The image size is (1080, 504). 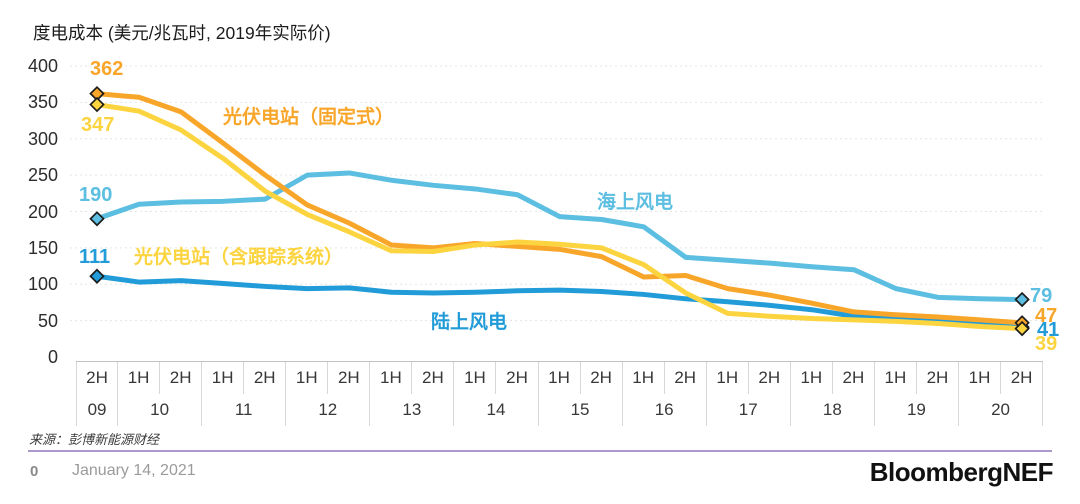 I want to click on y-axis-tick-label: 300, so click(x=42, y=138).